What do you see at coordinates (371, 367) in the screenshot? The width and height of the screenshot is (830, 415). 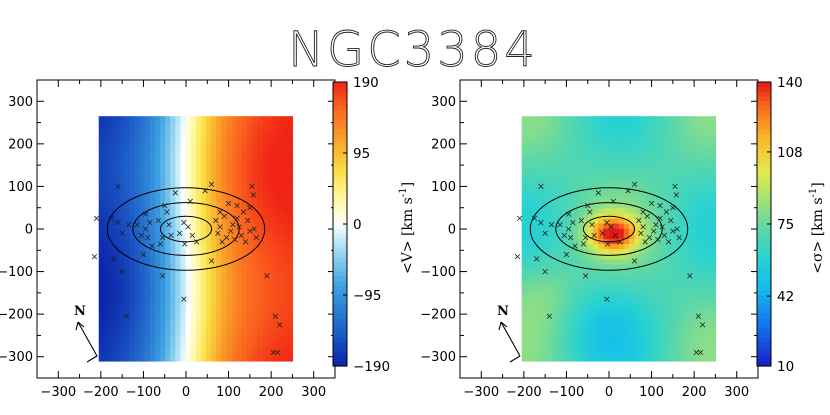 I see `colorbar-tick-label: −190` at bounding box center [371, 367].